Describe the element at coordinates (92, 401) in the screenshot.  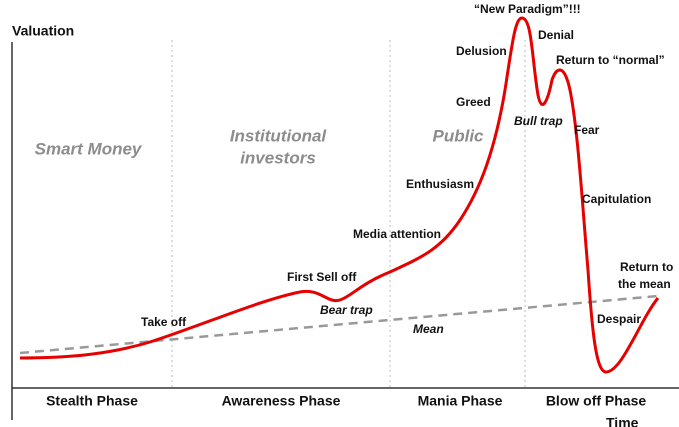
I see `phase-label: Stealth Phase` at that location.